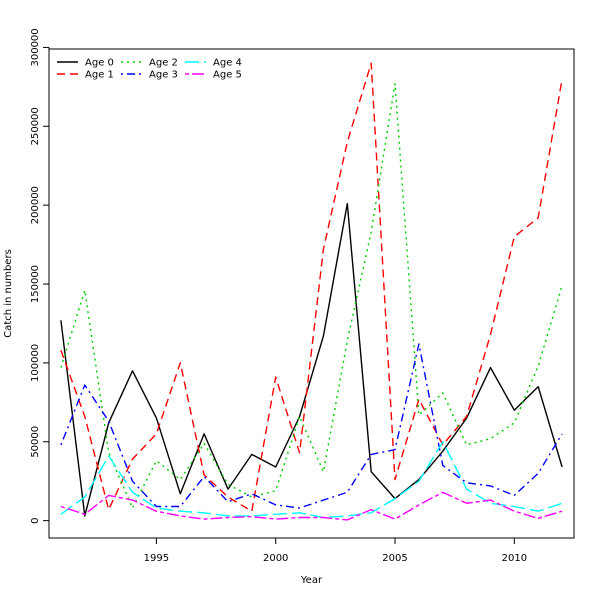  What do you see at coordinates (311, 580) in the screenshot?
I see `x-axis-title: Year` at bounding box center [311, 580].